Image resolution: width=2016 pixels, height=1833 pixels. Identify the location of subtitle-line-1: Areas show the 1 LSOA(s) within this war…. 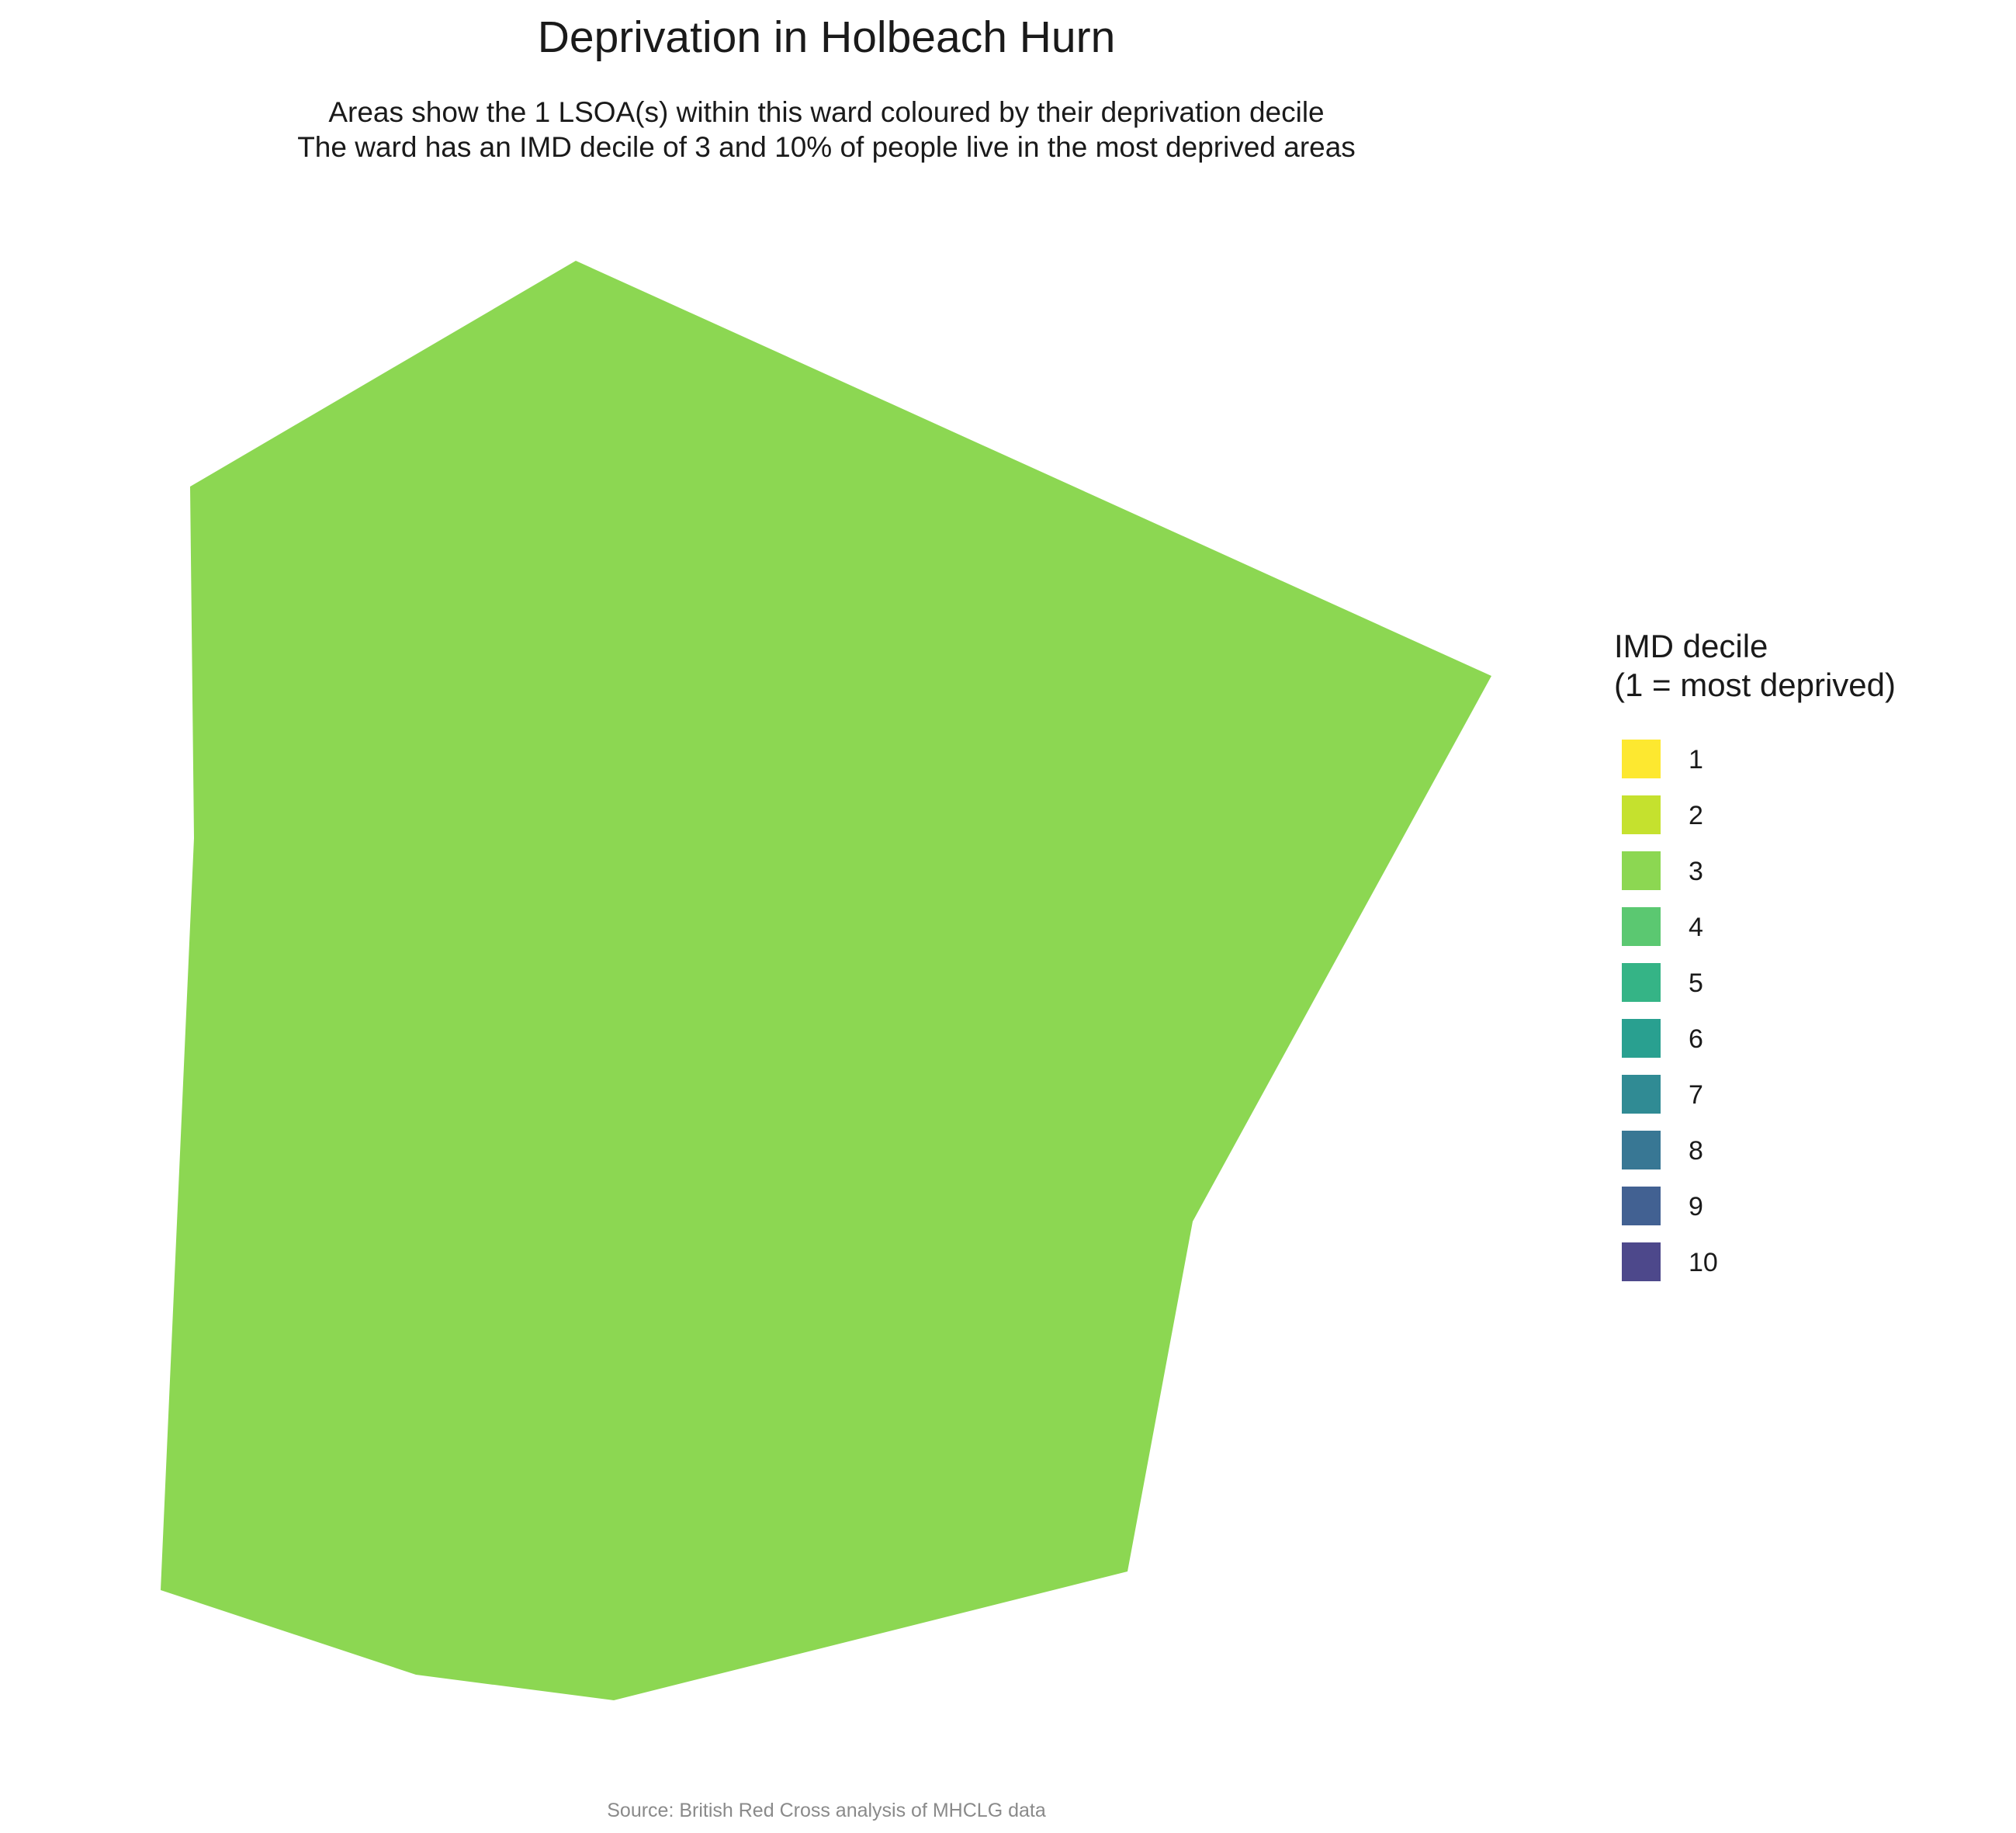
(827, 112).